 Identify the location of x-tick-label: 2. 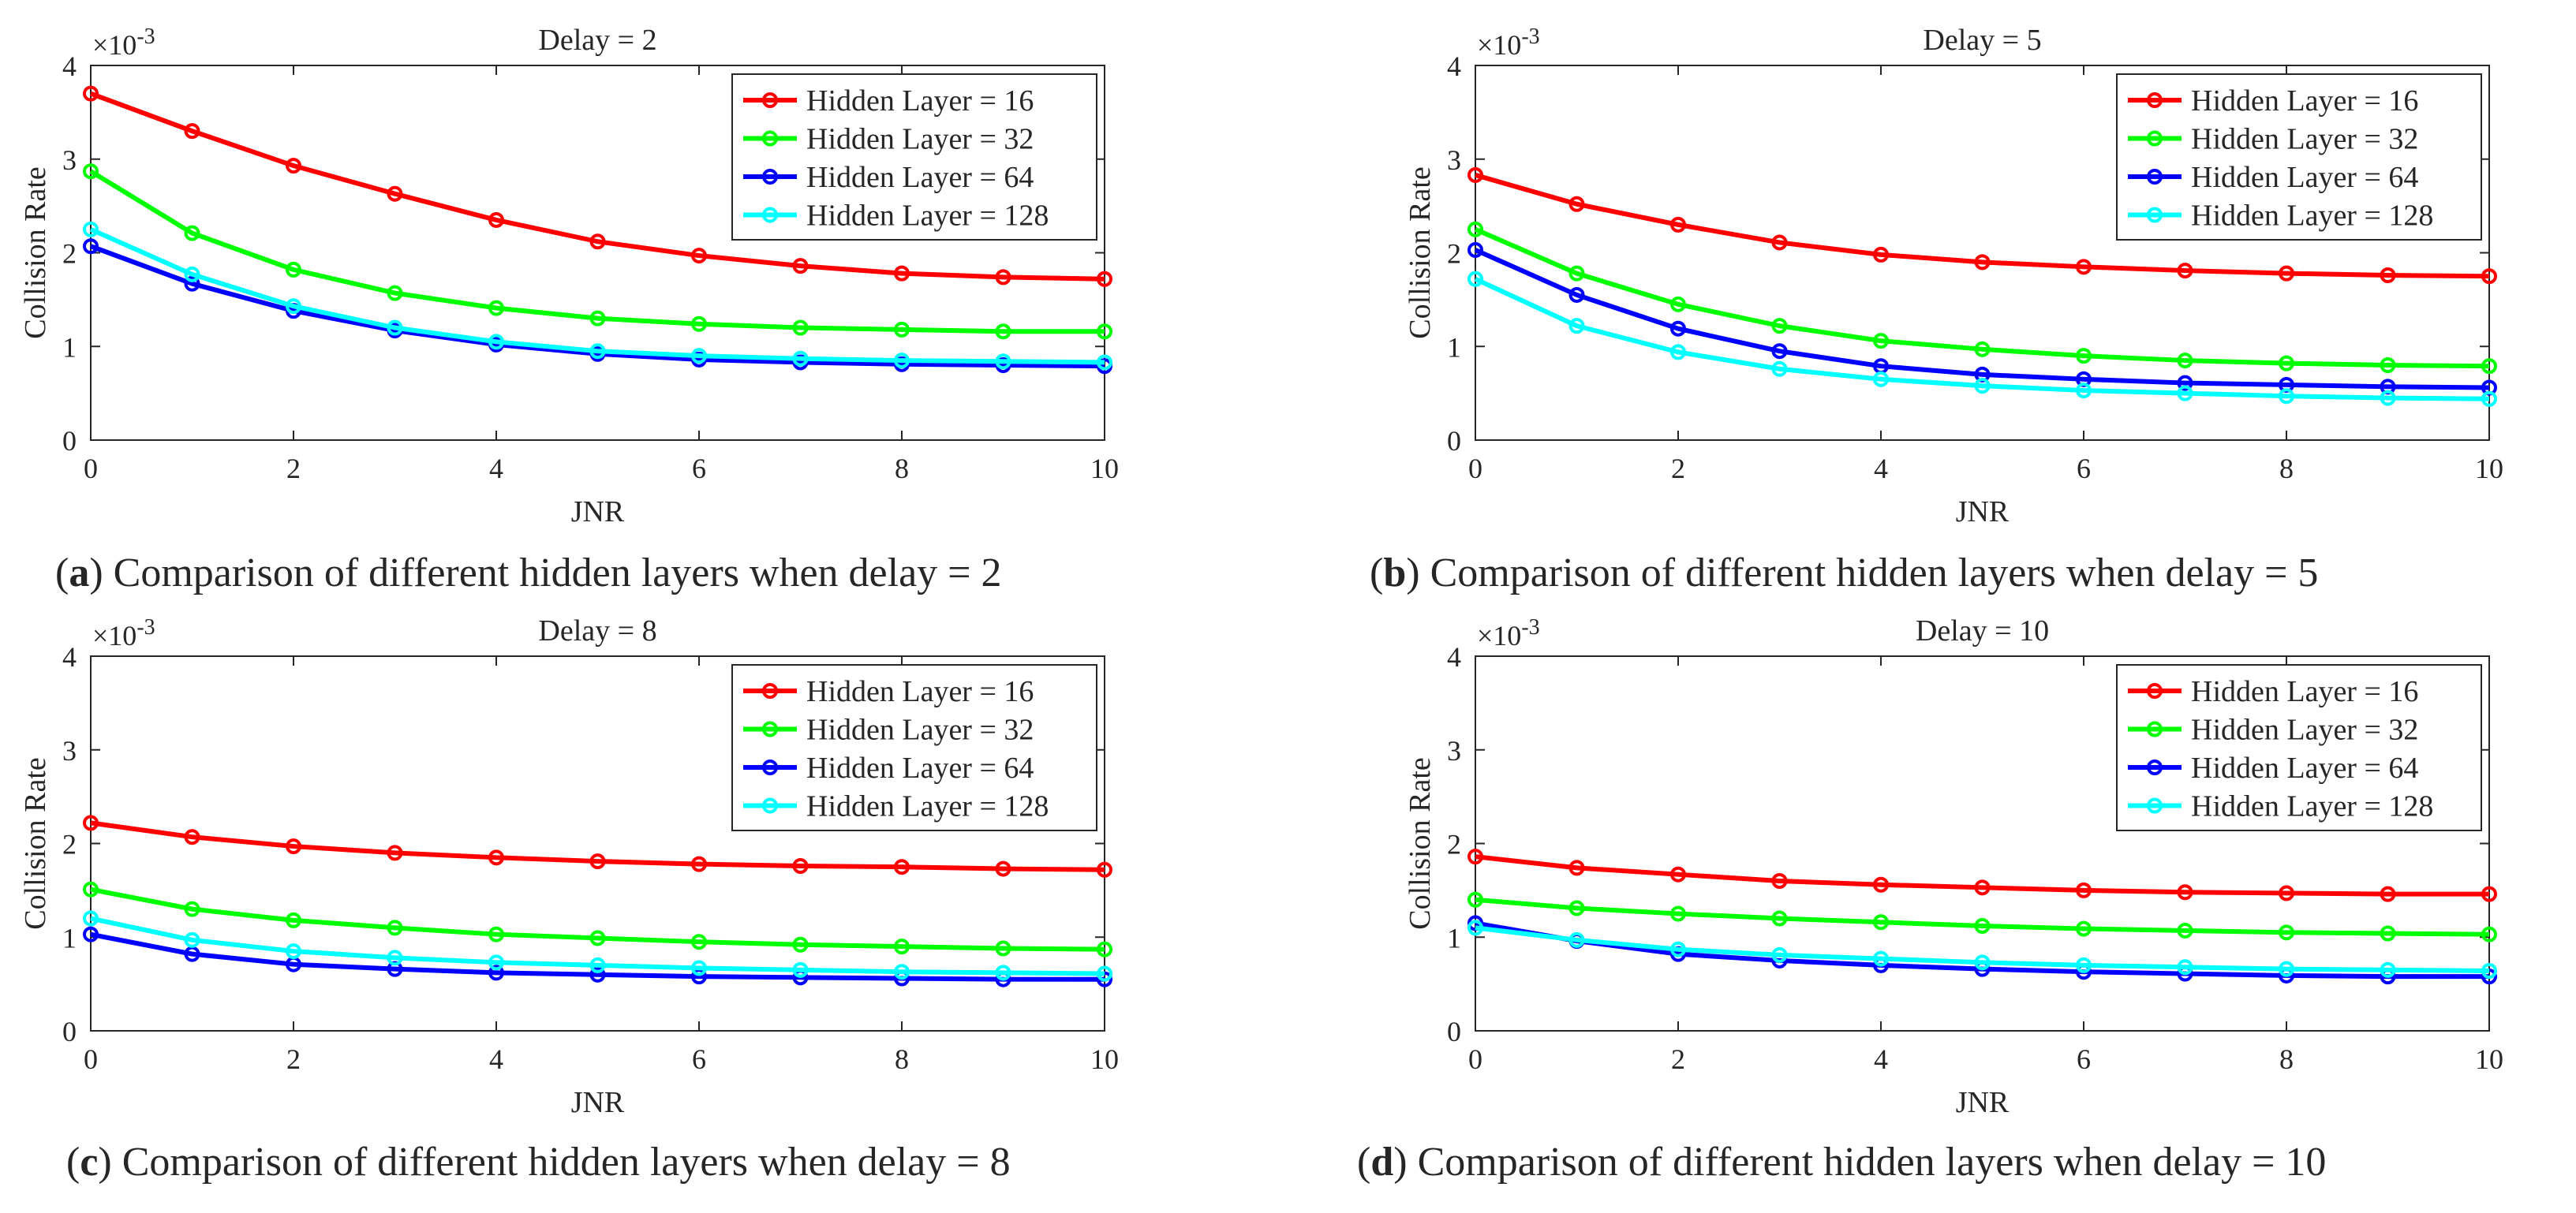
(1678, 1059).